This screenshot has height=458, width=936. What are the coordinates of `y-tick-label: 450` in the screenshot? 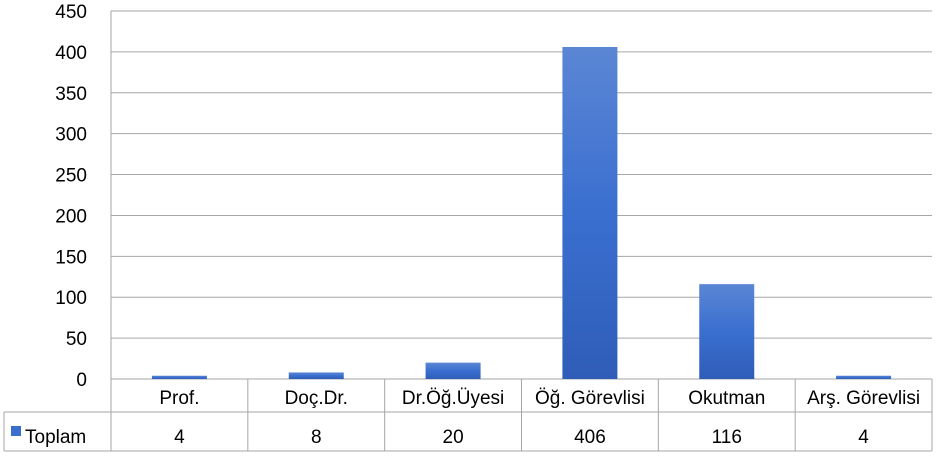 It's located at (71, 12).